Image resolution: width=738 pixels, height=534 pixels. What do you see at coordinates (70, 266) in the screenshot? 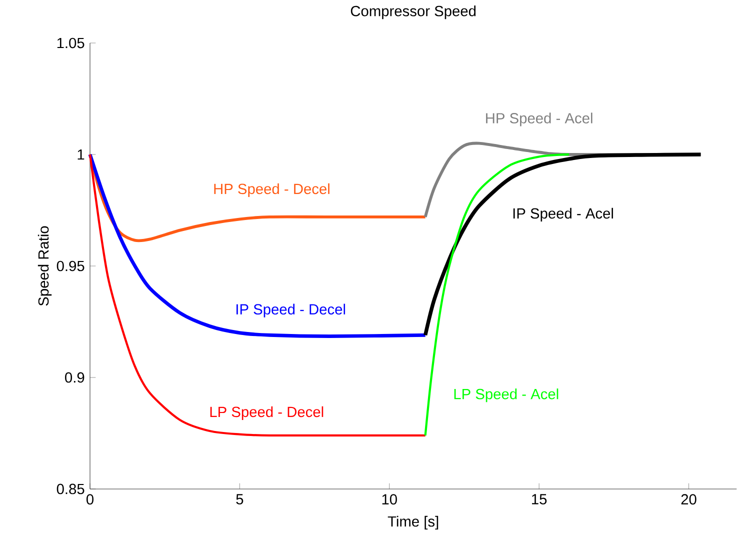
I see `y-tick-label: 0.95` at bounding box center [70, 266].